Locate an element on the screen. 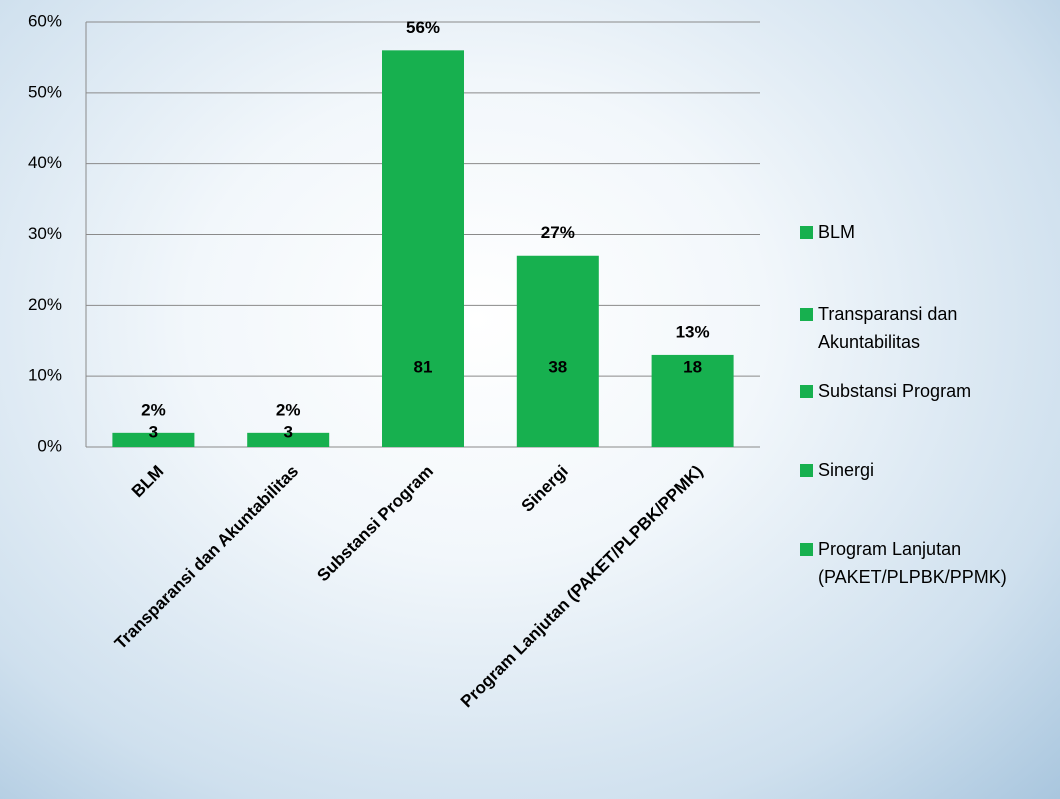  x-tick-label: Substansi Program is located at coordinates (375, 524).